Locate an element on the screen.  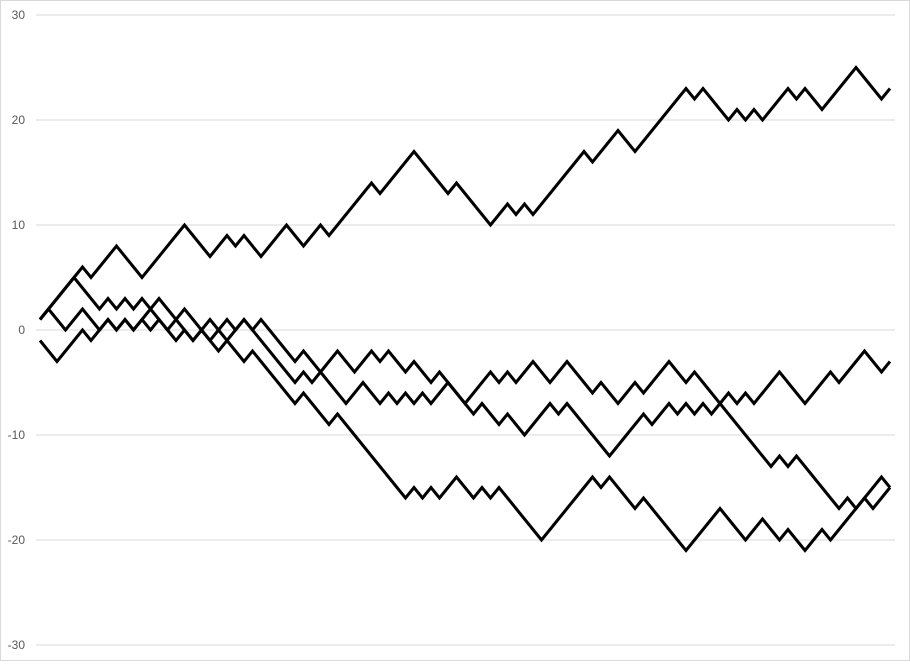
y-tick-label: -30 is located at coordinates (17, 645).